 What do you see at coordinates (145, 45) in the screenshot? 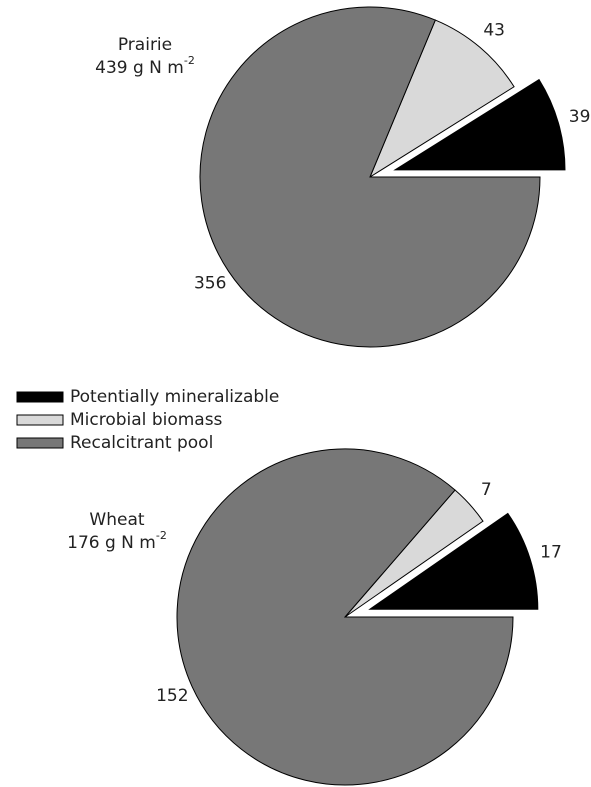
I see `chart-title: Prairie` at bounding box center [145, 45].